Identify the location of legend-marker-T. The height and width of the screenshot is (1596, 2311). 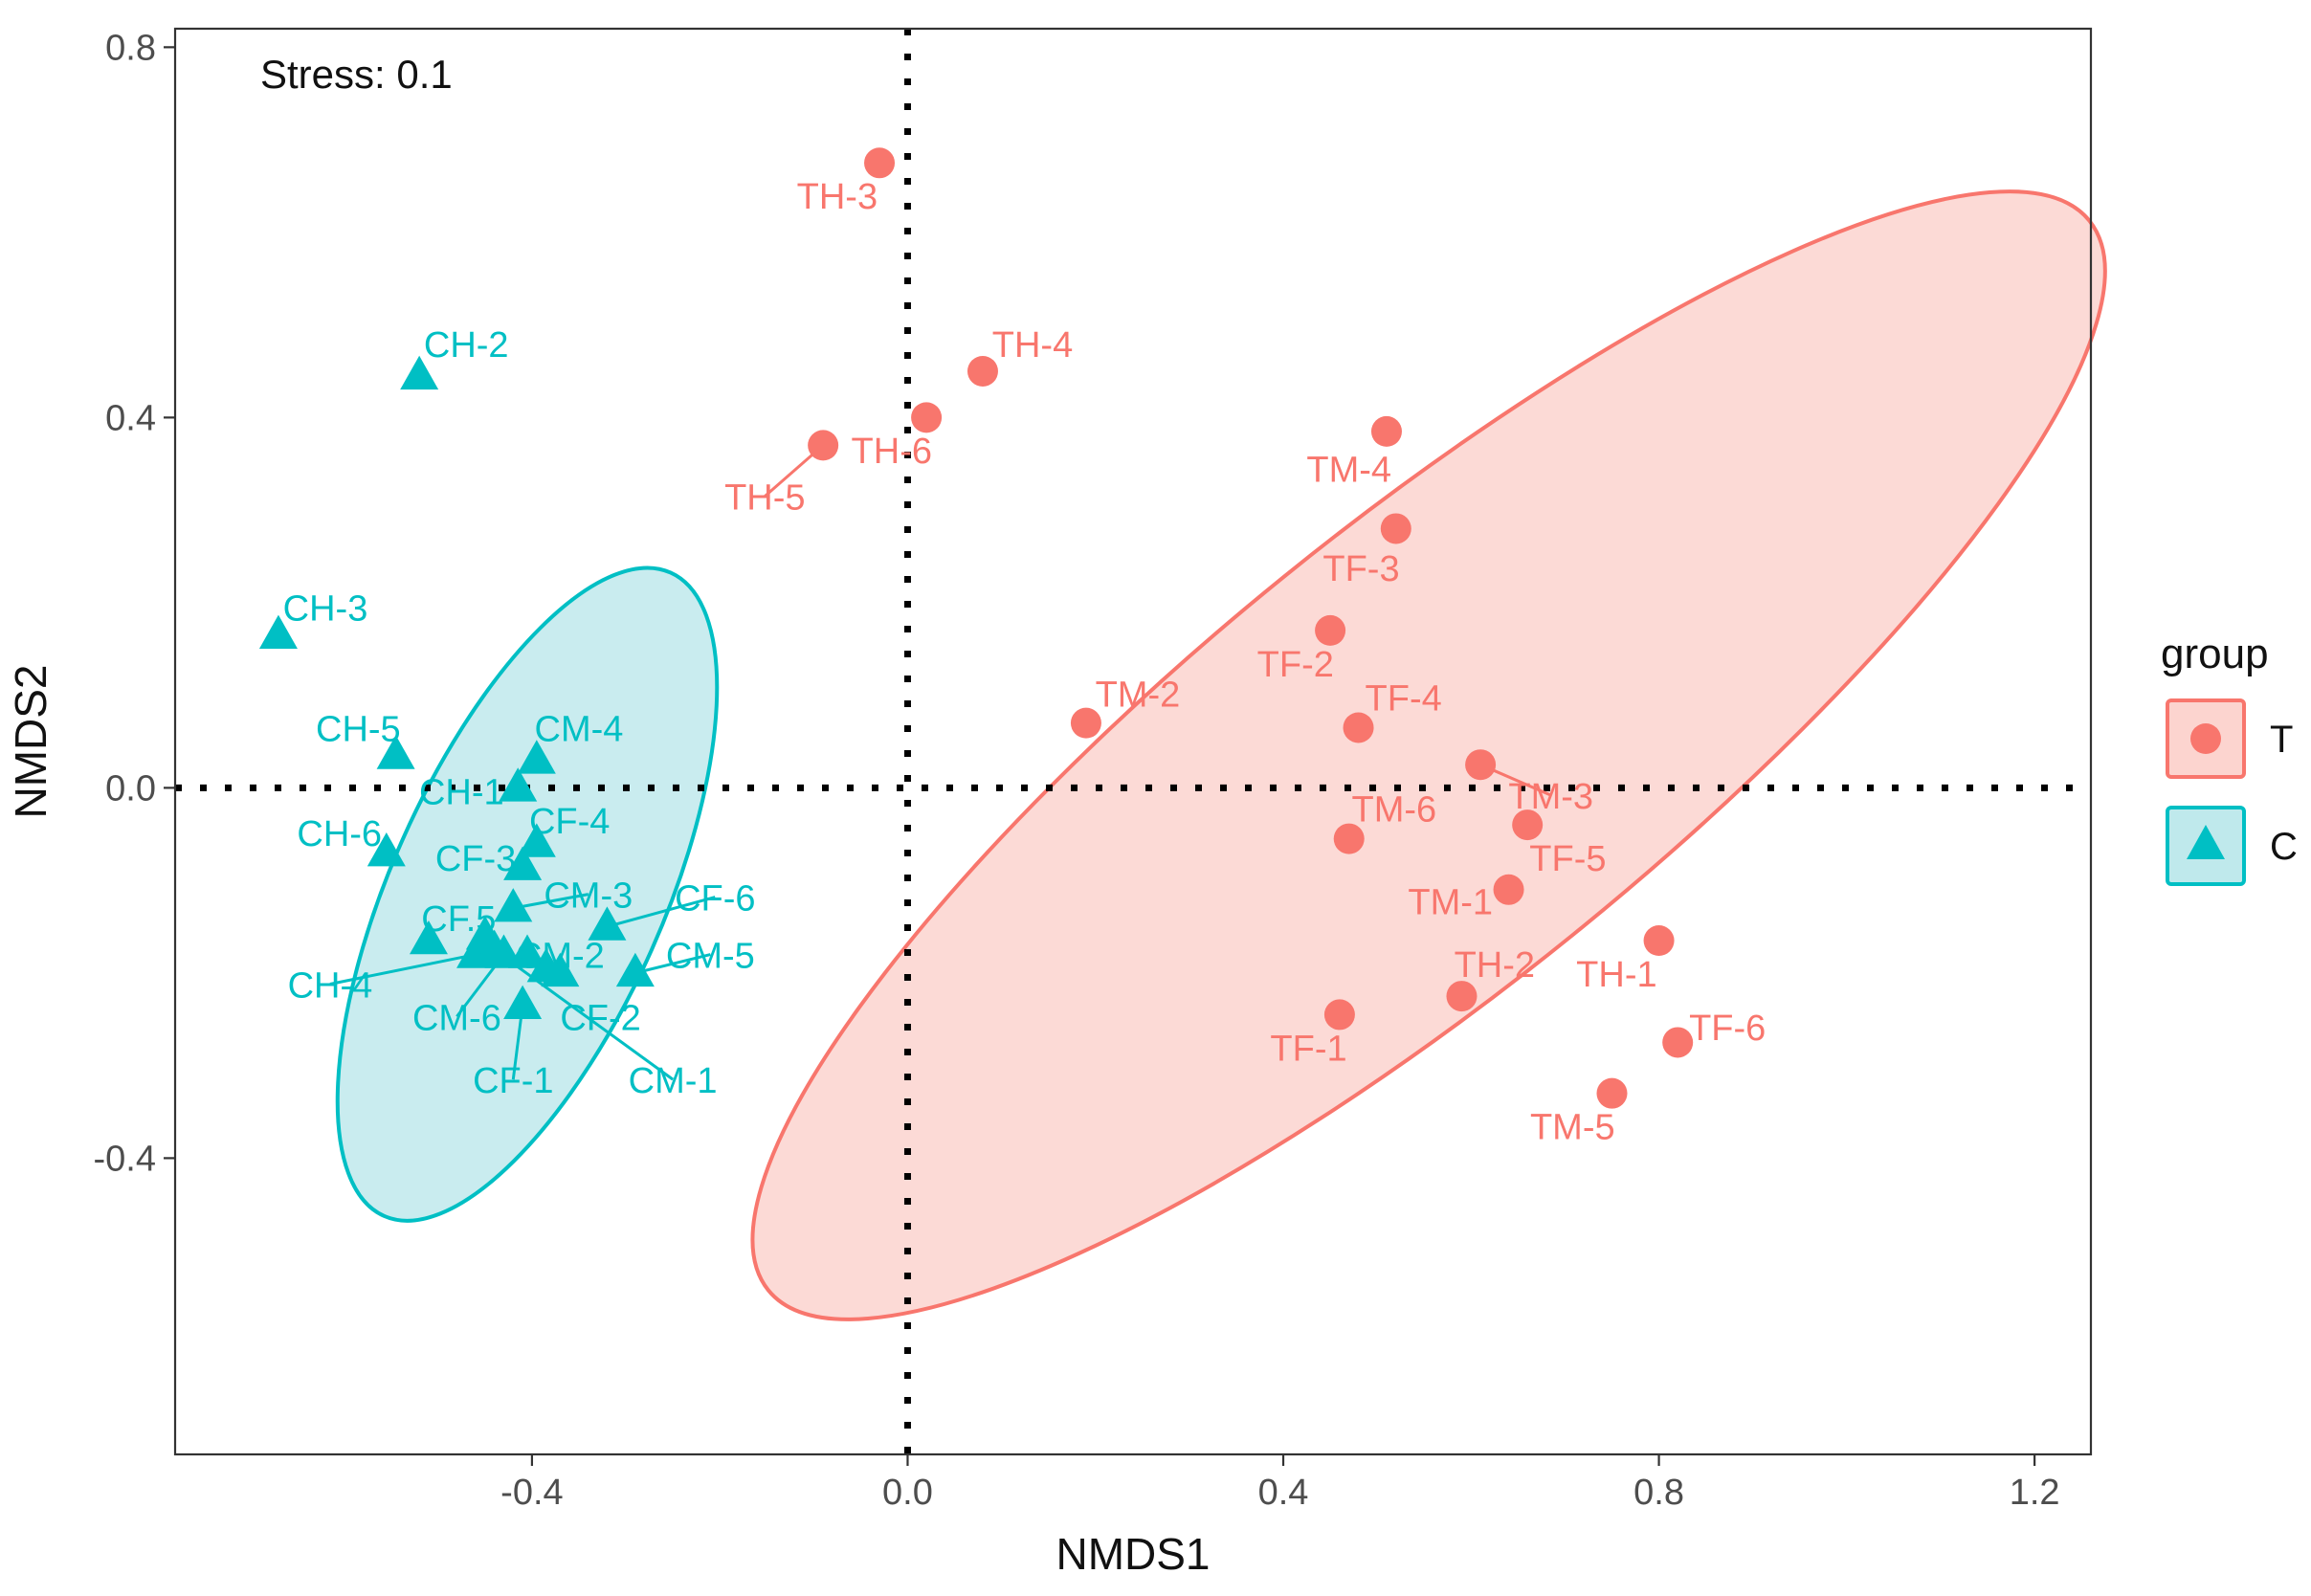
(2205, 739).